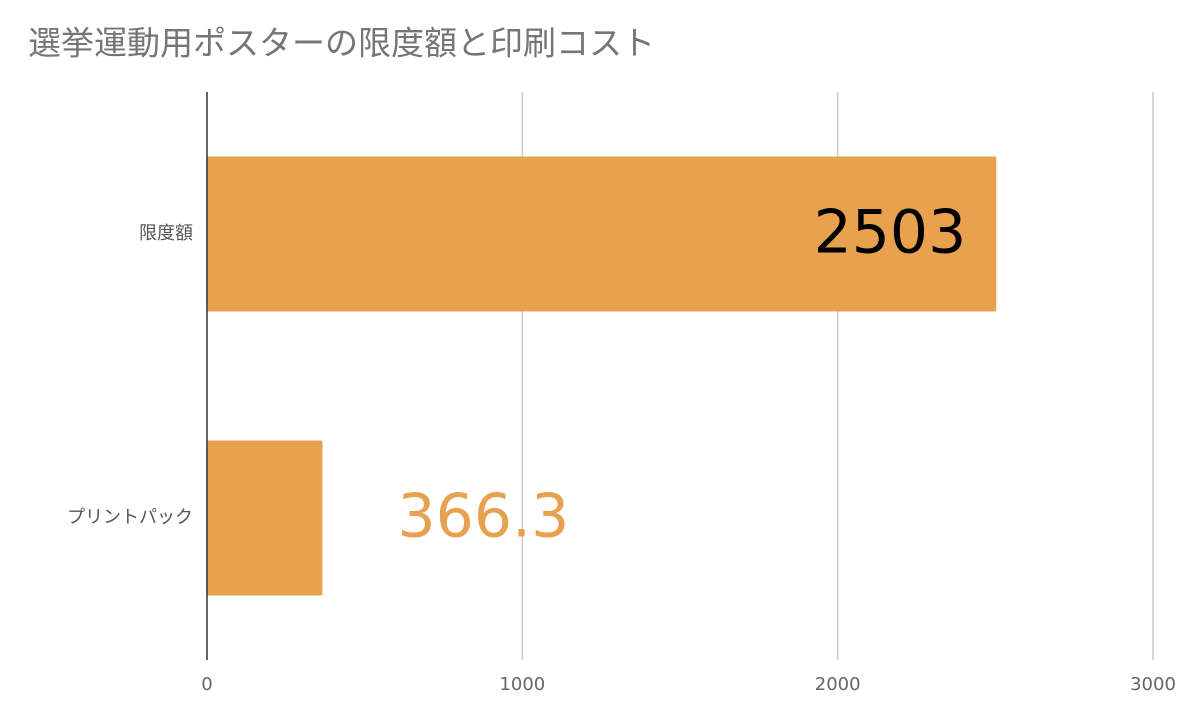 Image resolution: width=1184 pixels, height=722 pixels. What do you see at coordinates (522, 684) in the screenshot?
I see `x-tick-label: 1000` at bounding box center [522, 684].